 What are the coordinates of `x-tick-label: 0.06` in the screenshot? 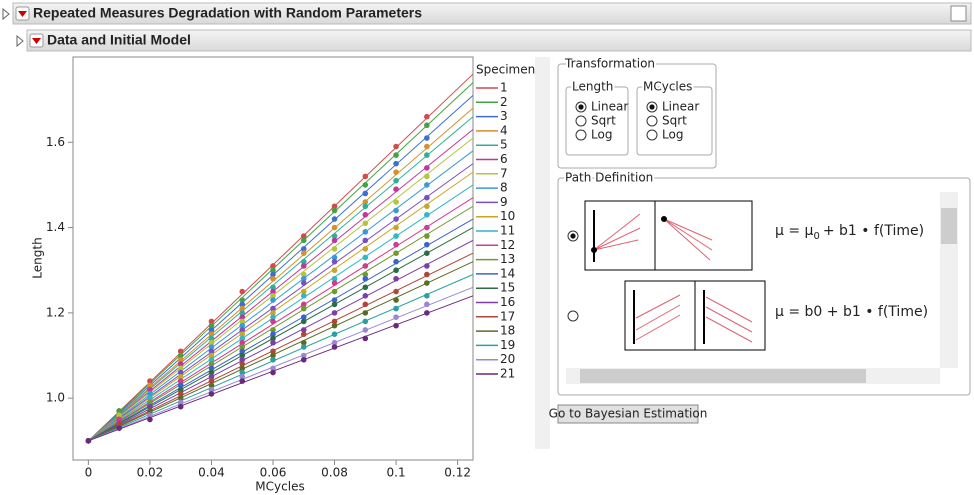 It's located at (273, 473).